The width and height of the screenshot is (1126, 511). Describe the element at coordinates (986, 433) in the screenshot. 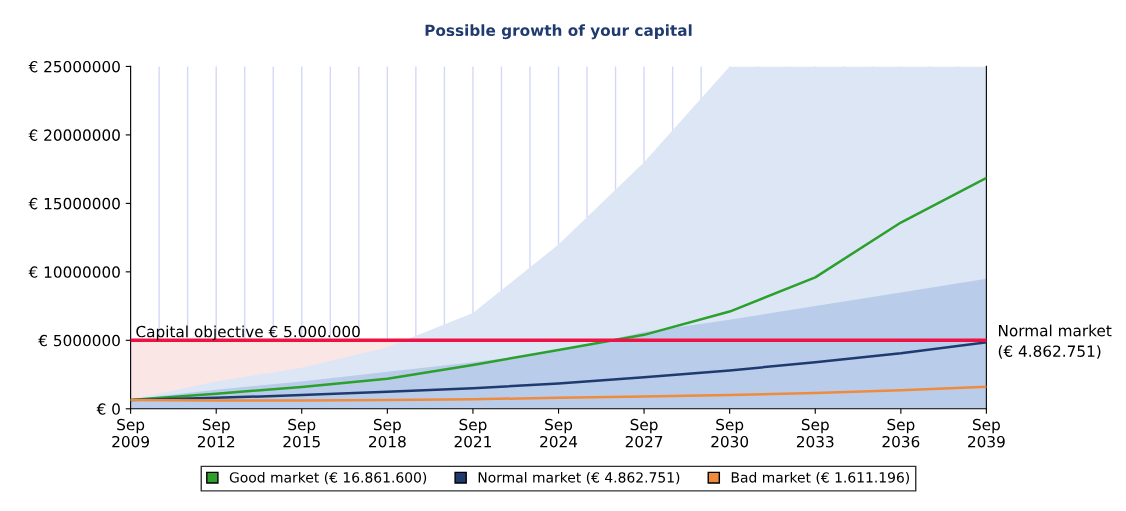

I see `x-tick-label: Sep 2039` at that location.